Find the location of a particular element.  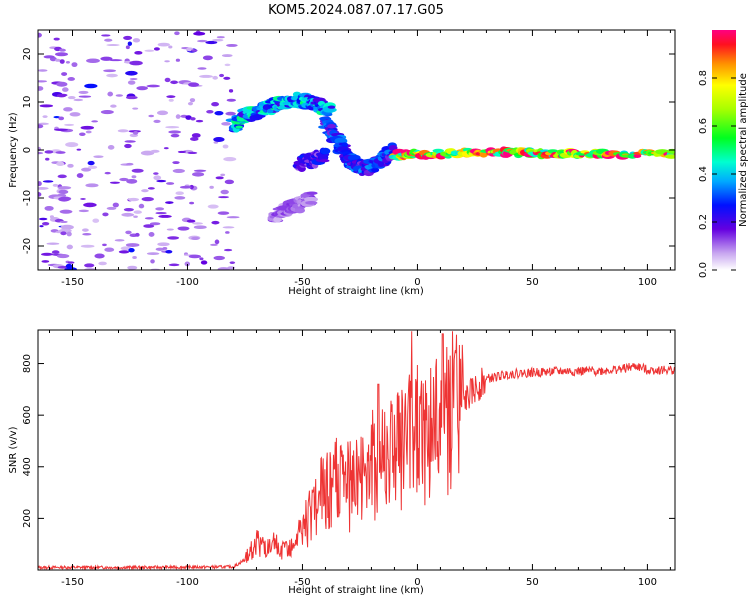

spectrogram-x-tick-label: -50 is located at coordinates (302, 282).